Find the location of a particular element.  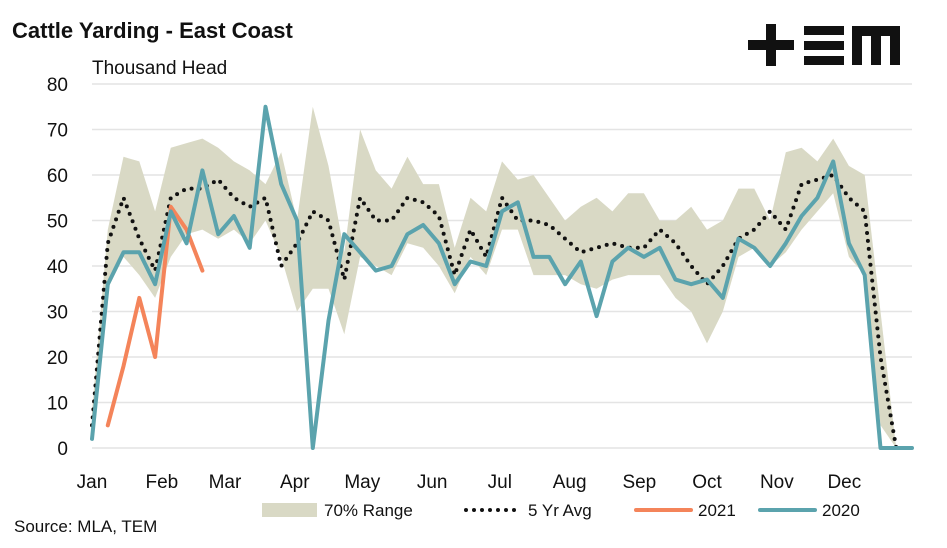

y-tick-label: 60 is located at coordinates (57, 176).